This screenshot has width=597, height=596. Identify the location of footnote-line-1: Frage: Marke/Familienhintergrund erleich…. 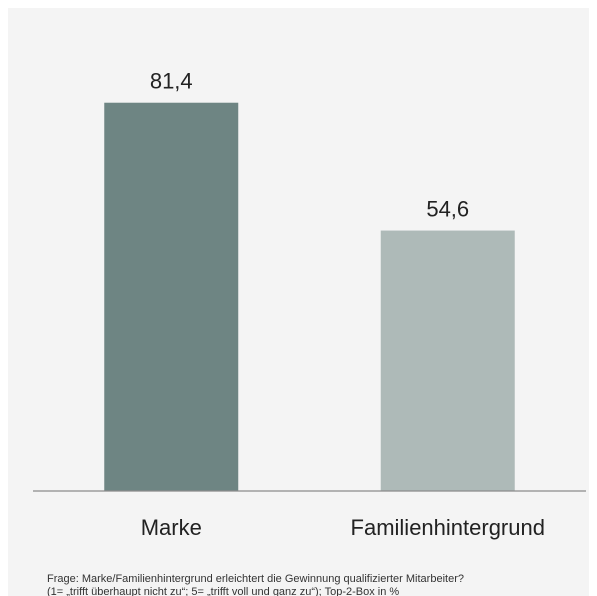
(255, 579).